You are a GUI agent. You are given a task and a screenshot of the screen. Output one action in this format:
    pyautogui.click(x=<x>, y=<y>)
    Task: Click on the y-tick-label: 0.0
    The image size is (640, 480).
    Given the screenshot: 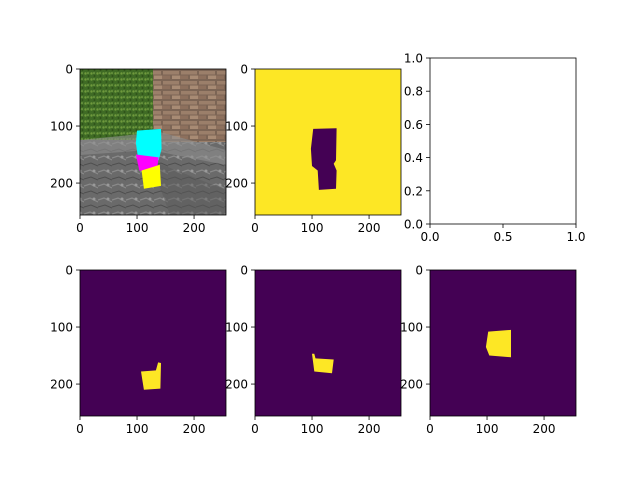 What is the action you would take?
    pyautogui.click(x=413, y=225)
    